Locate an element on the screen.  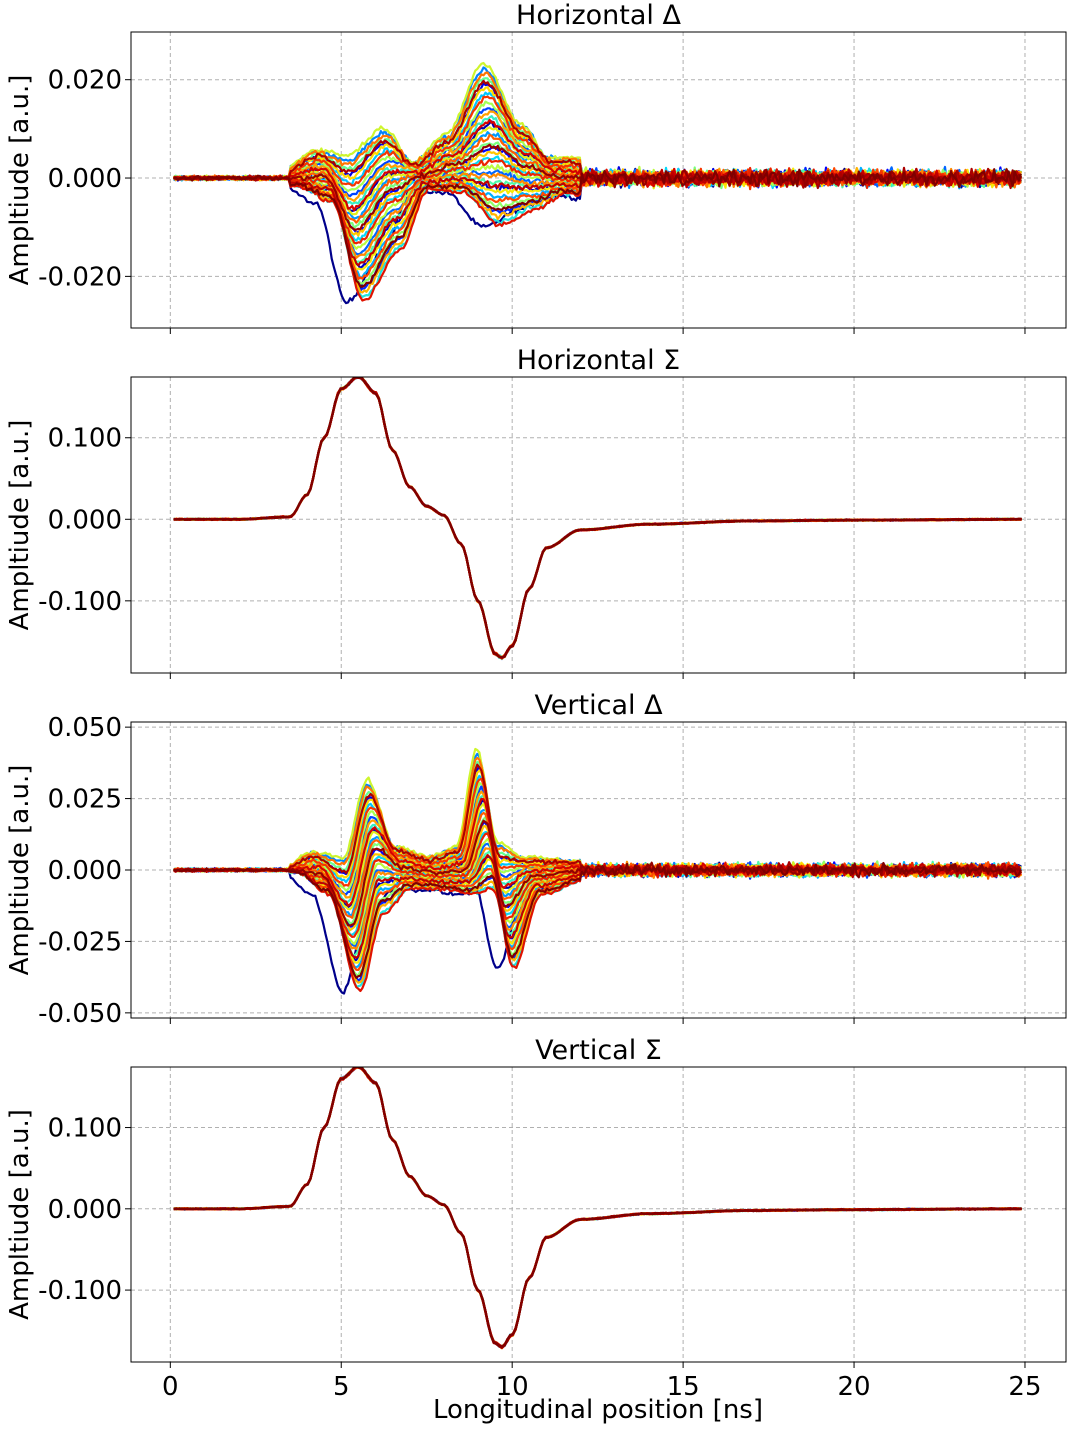
x-tick-label: 25 is located at coordinates (1024, 1387).